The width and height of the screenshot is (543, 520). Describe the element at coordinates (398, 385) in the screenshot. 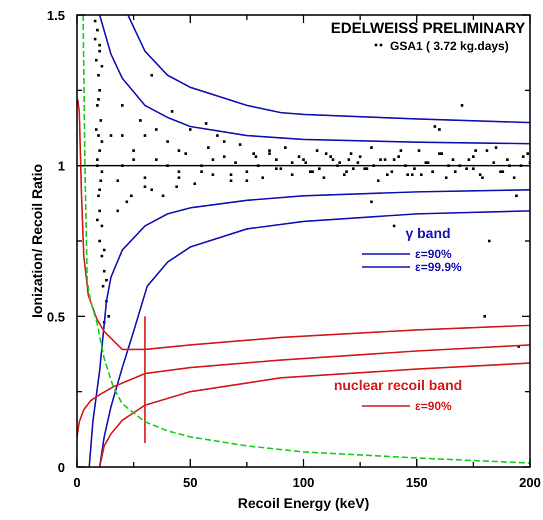

I see `annotation: nuclear recoil band` at that location.